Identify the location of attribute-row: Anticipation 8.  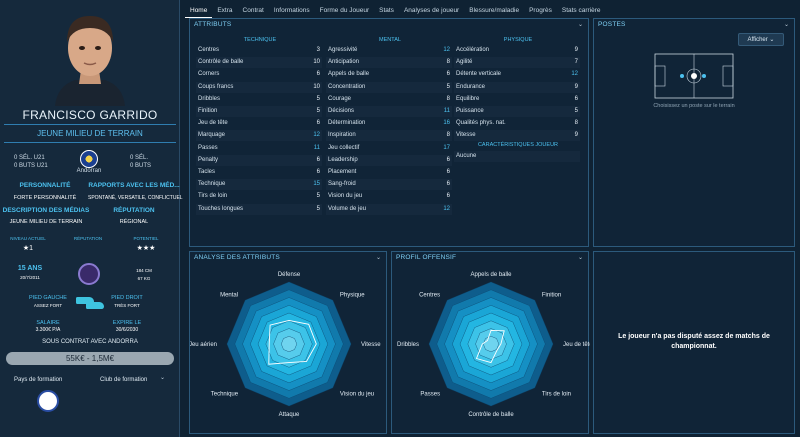
(389, 63).